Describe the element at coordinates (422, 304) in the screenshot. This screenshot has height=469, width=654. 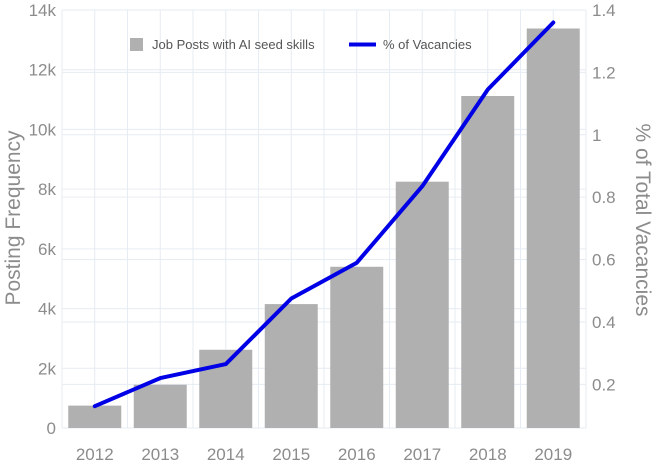
I see `bar-2017` at that location.